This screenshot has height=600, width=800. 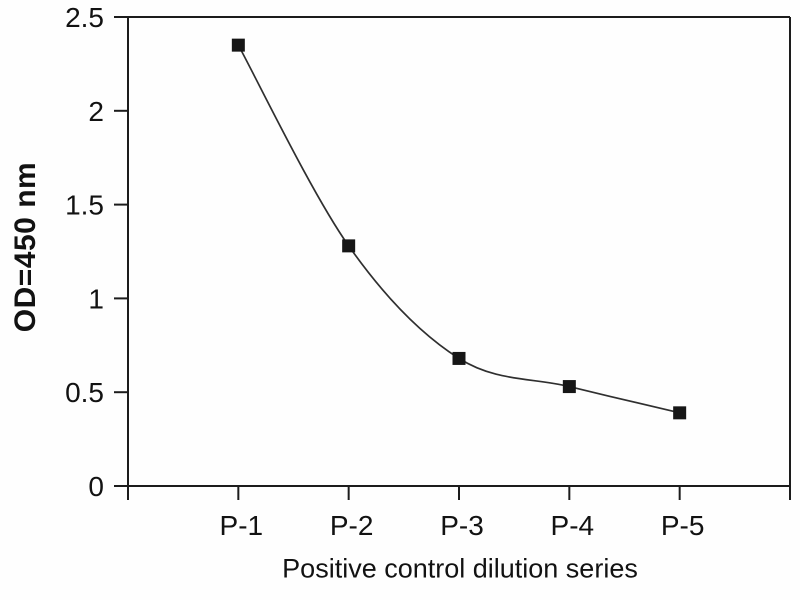 What do you see at coordinates (352, 525) in the screenshot?
I see `x-tick-label: P-2` at bounding box center [352, 525].